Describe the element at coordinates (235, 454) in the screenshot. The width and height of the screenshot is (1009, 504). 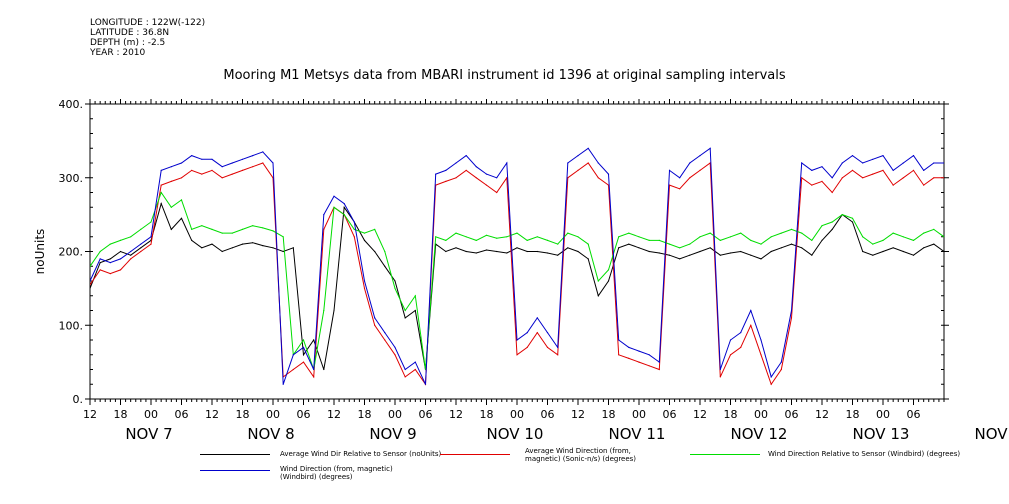
I see `legend-swatch-black` at that location.